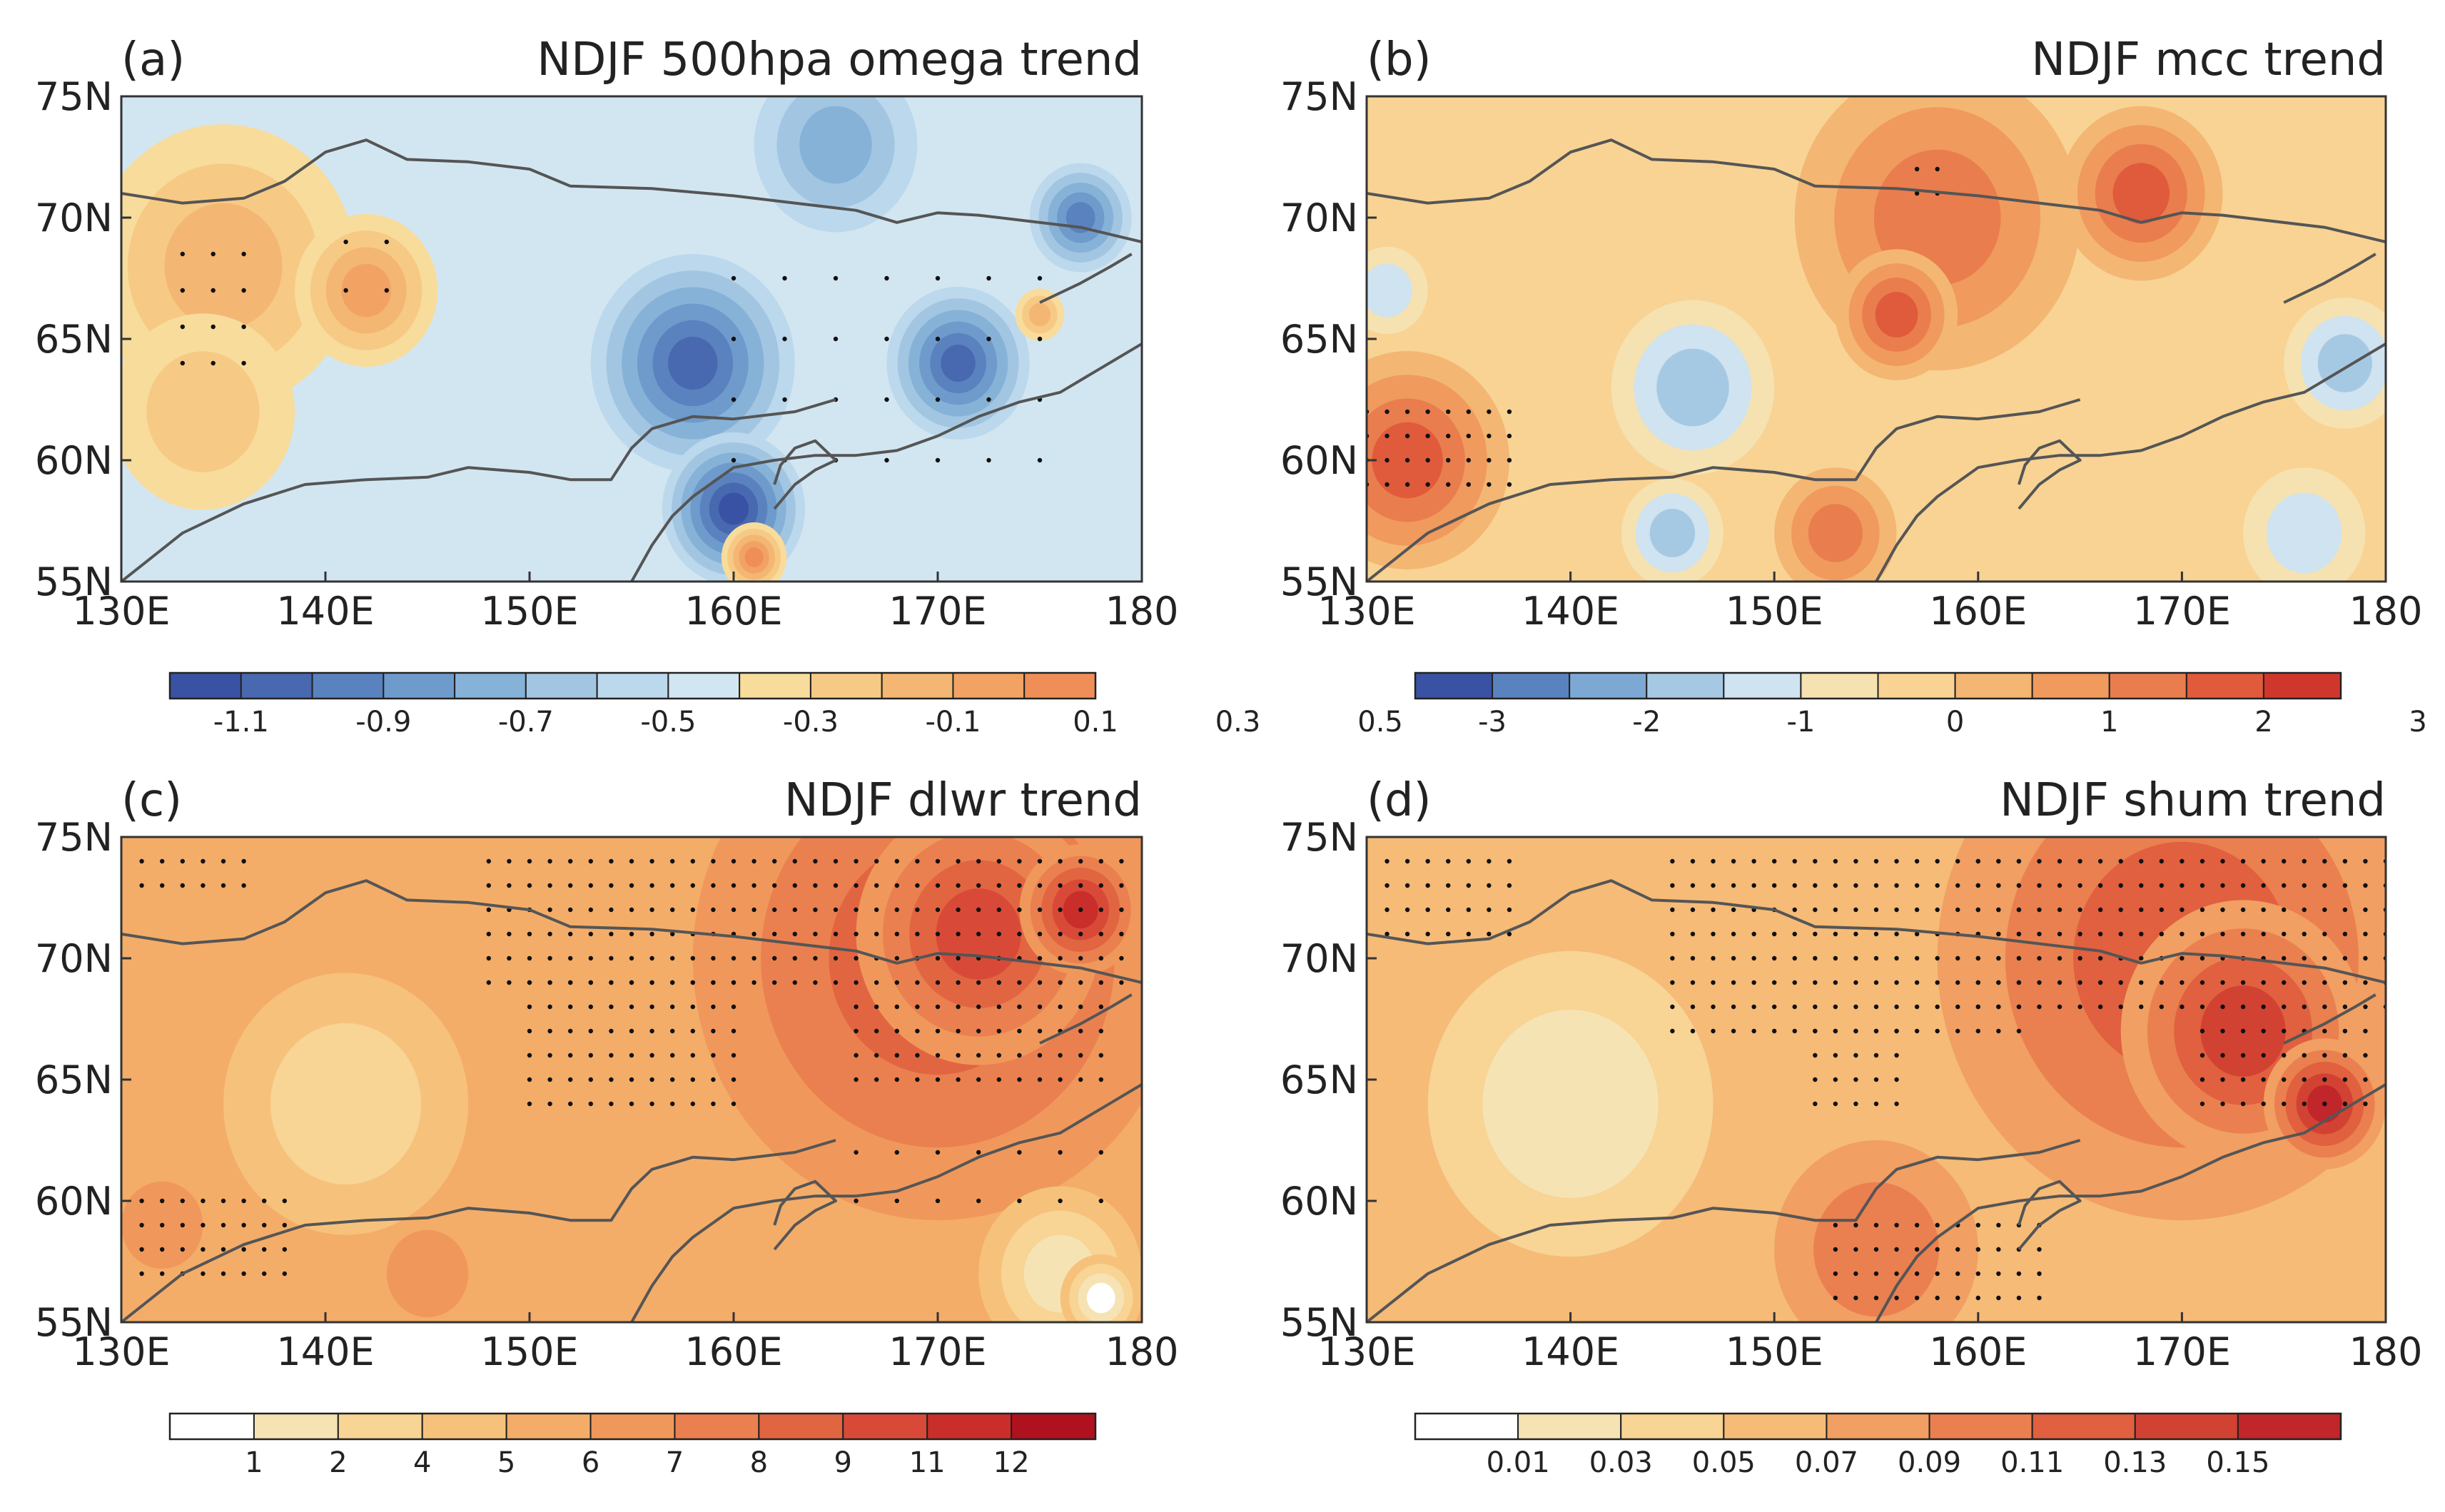 The width and height of the screenshot is (2445, 1512). What do you see at coordinates (1319, 1322) in the screenshot?
I see `y-tick-label: 55N` at bounding box center [1319, 1322].